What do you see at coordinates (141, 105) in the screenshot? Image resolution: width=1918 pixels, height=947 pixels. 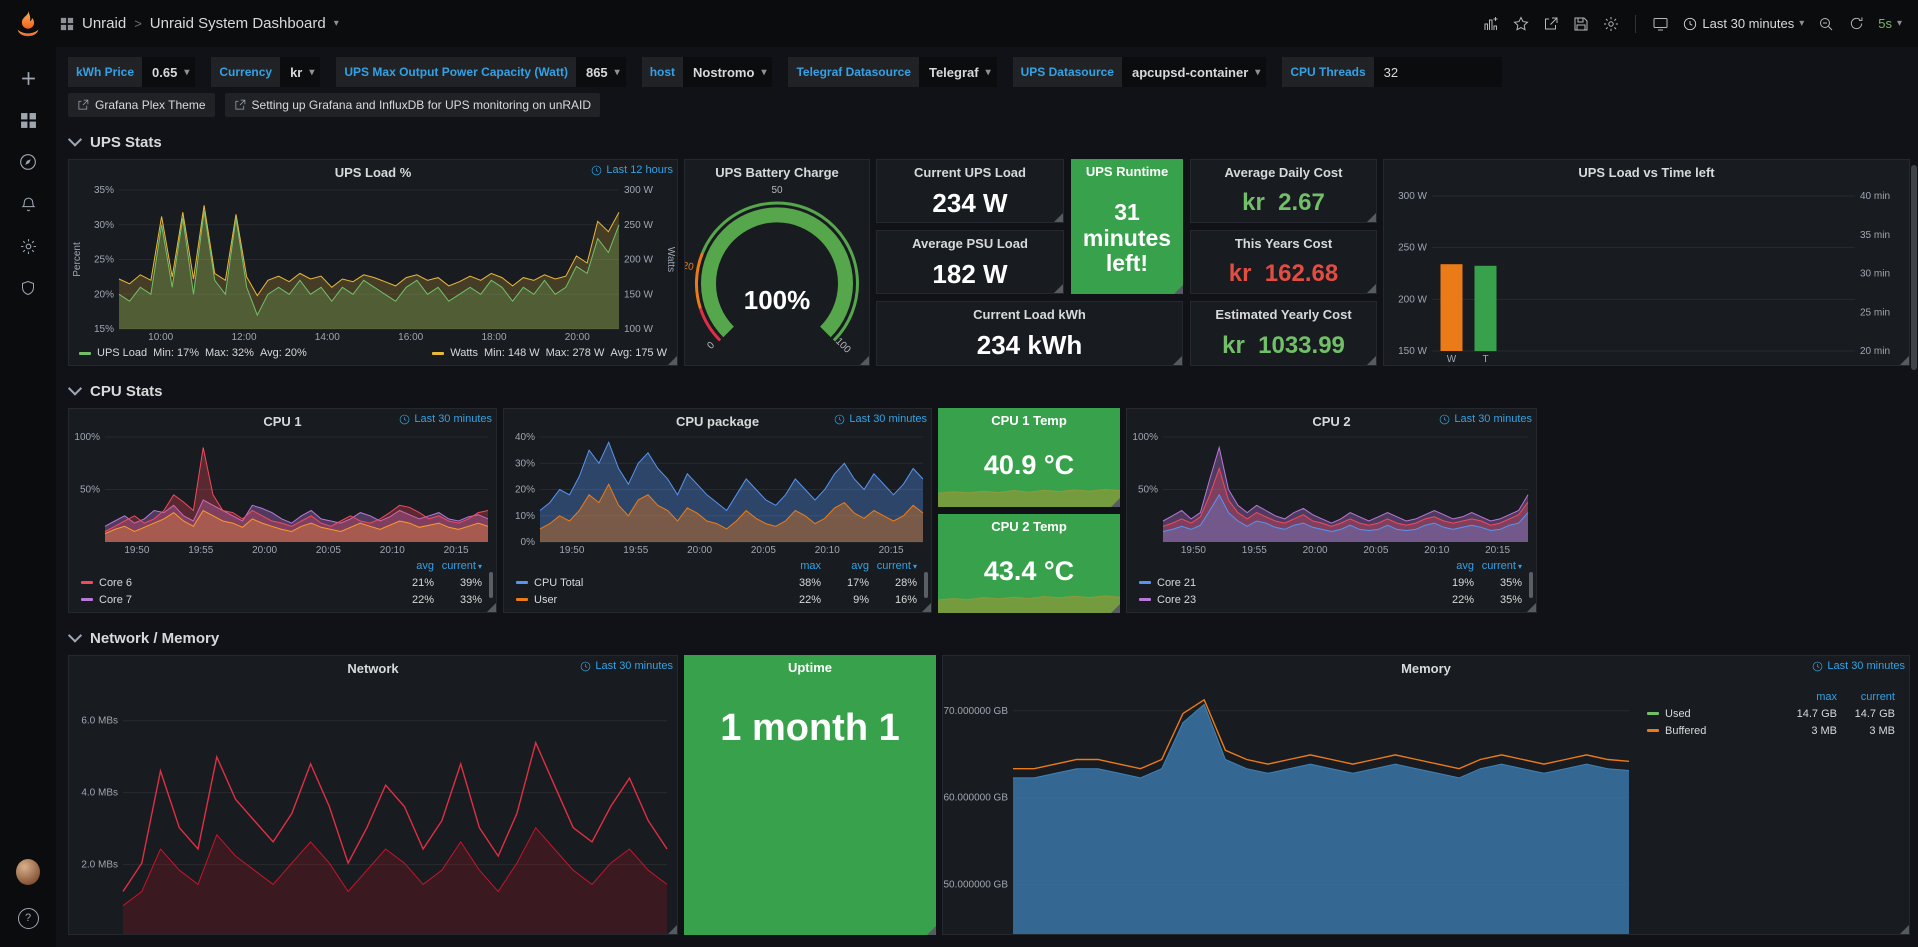 I see `dashboard-link-plex-theme: Grafana Plex Theme` at bounding box center [141, 105].